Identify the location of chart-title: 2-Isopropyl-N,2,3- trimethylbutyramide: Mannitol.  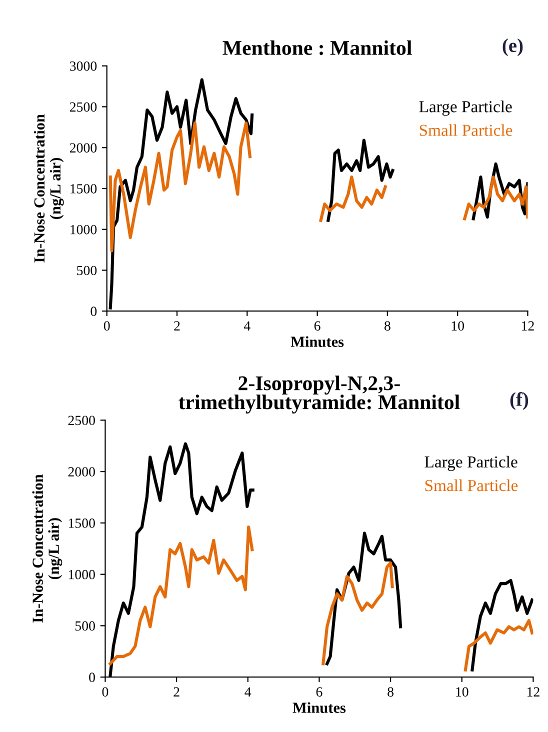
(319, 395).